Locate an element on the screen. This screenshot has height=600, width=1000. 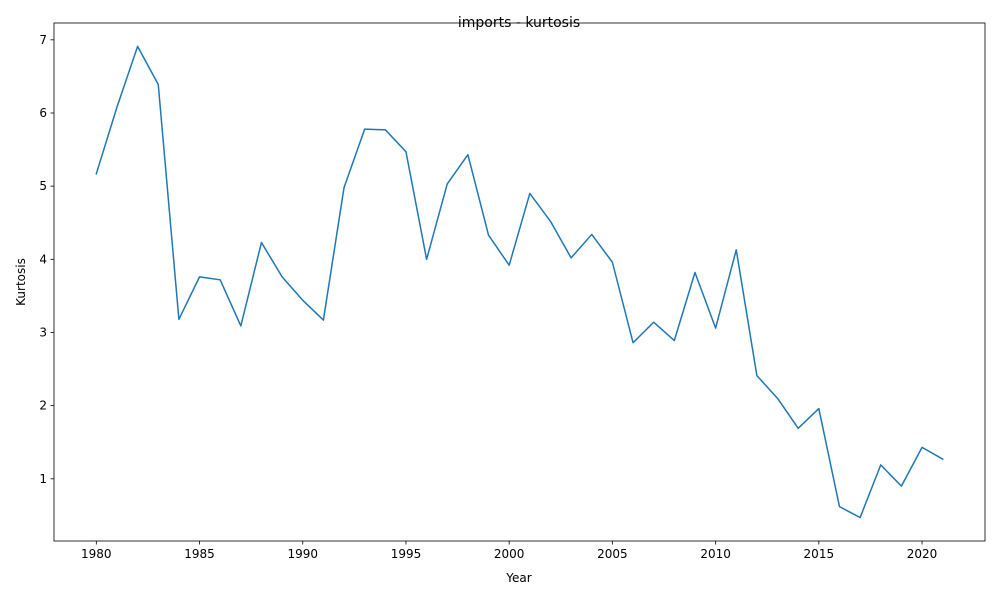
y-axis-label: Kurtosis is located at coordinates (21, 282).